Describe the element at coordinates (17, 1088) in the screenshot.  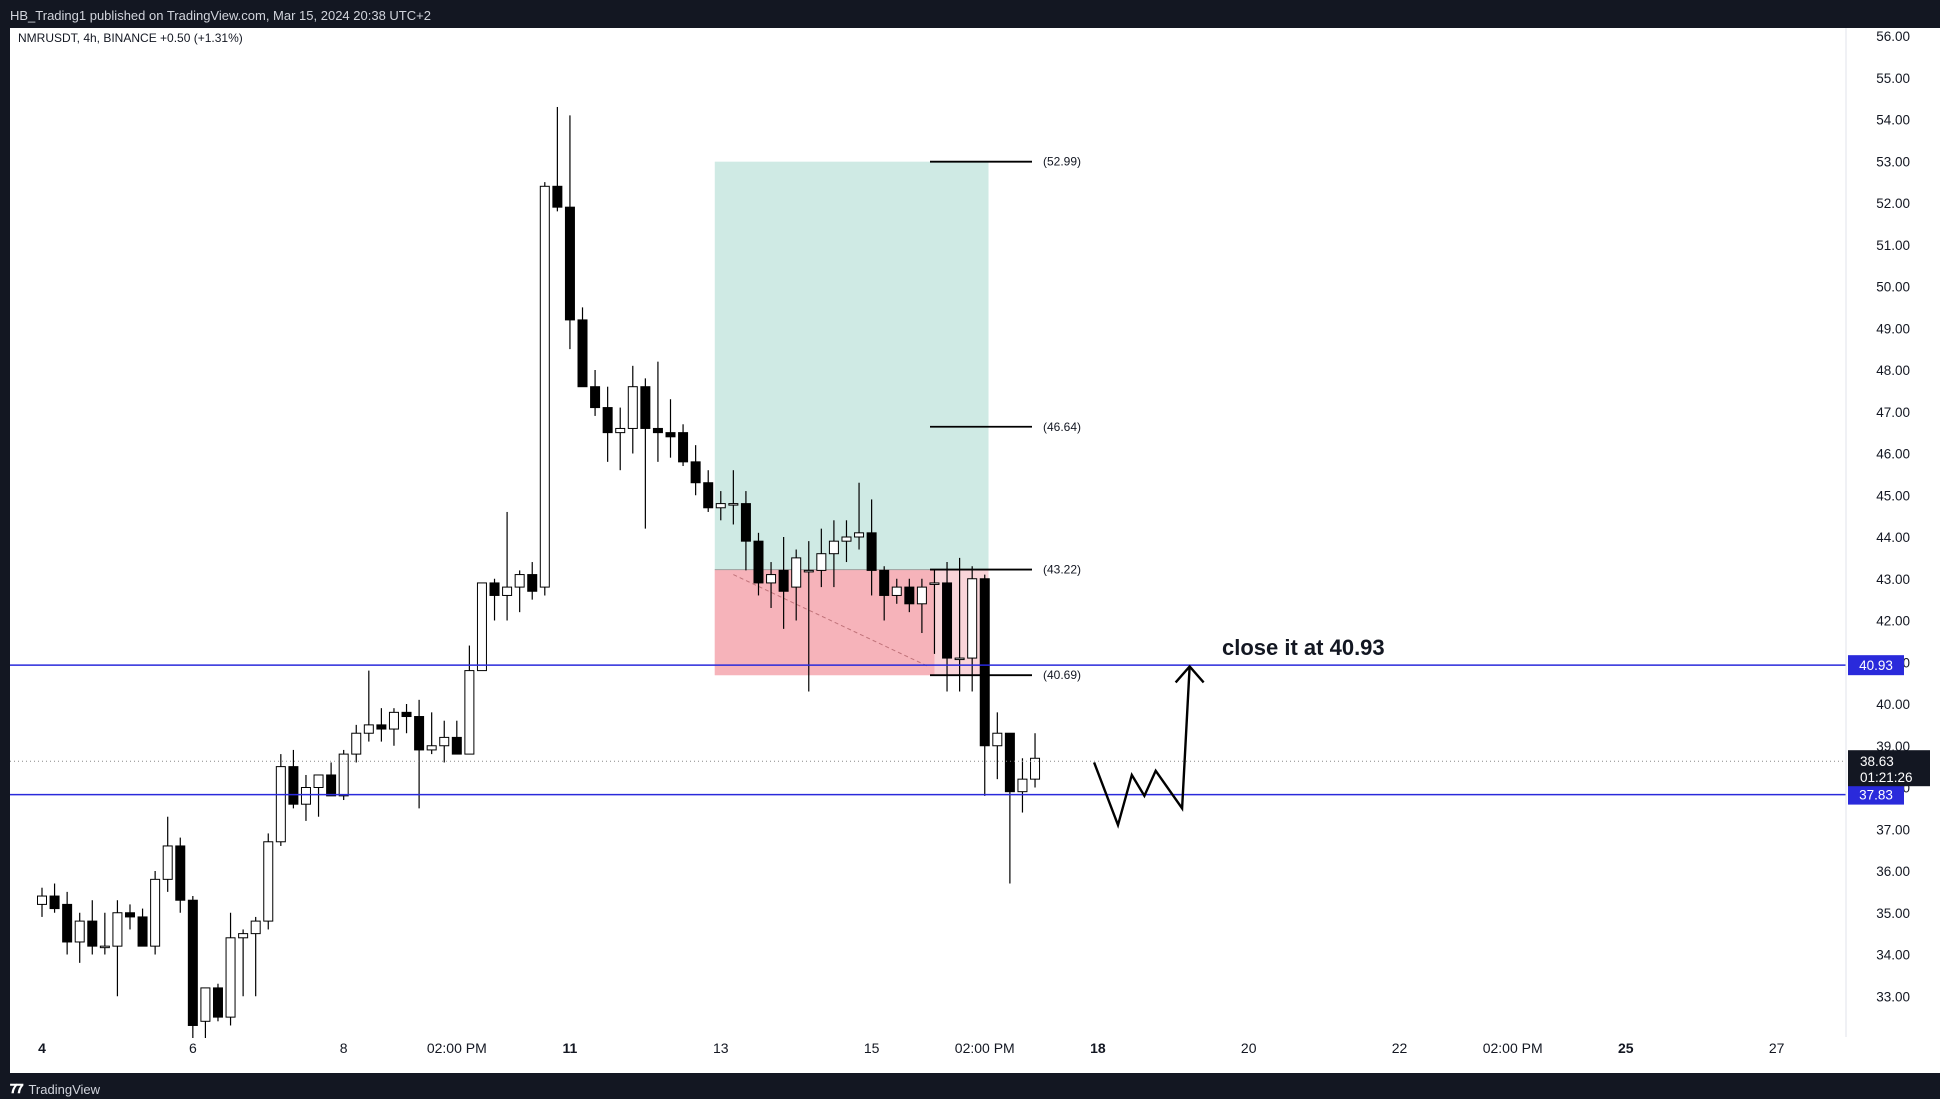
I see `tradingview-logo-icon: 𝟕𝟕` at that location.